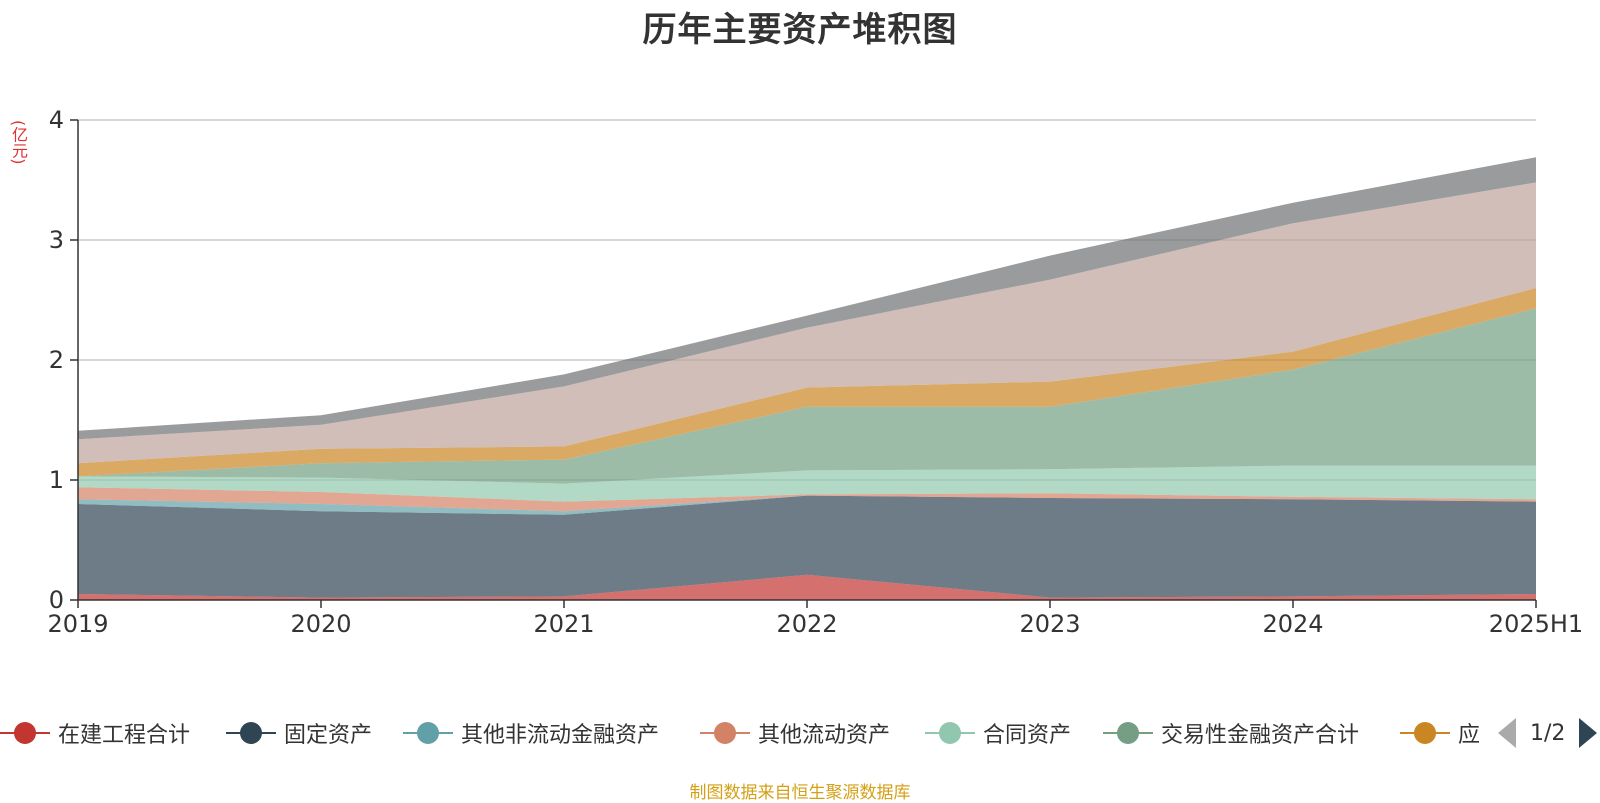 The image size is (1600, 803). What do you see at coordinates (1536, 624) in the screenshot?
I see `x-tick-label: 2025H1` at bounding box center [1536, 624].